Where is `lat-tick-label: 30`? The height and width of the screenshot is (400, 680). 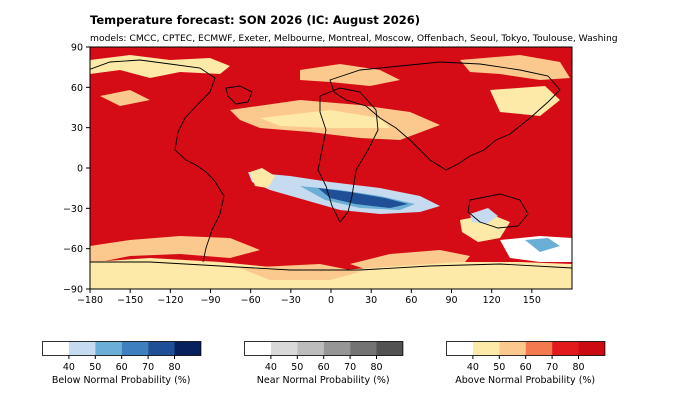
lat-tick-label: 30 is located at coordinates (77, 128).